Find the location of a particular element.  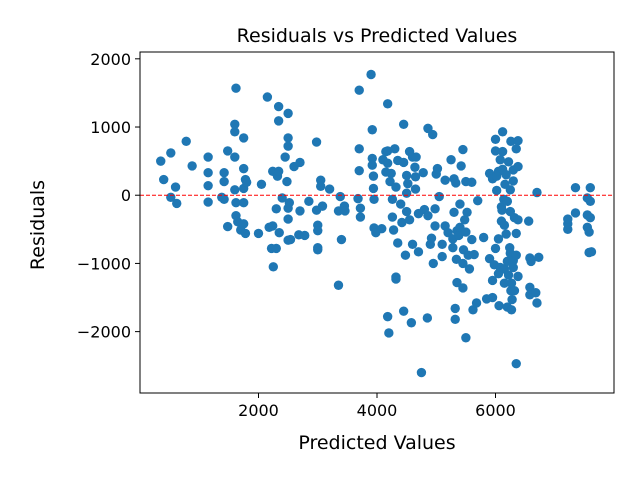

x-tick-label: 2000 is located at coordinates (258, 410).